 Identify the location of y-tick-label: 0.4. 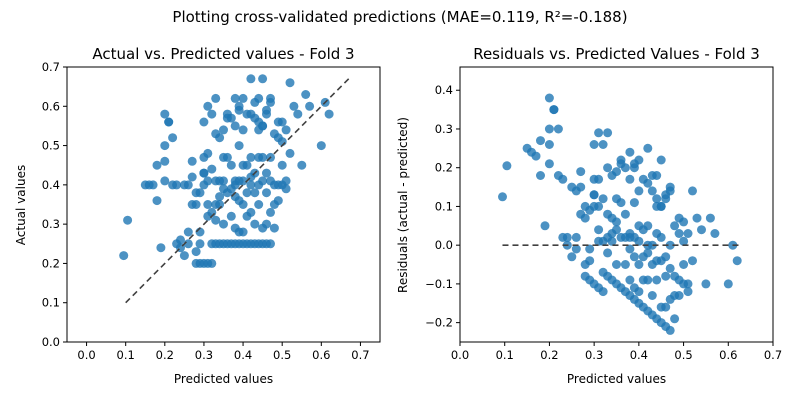
(444, 90).